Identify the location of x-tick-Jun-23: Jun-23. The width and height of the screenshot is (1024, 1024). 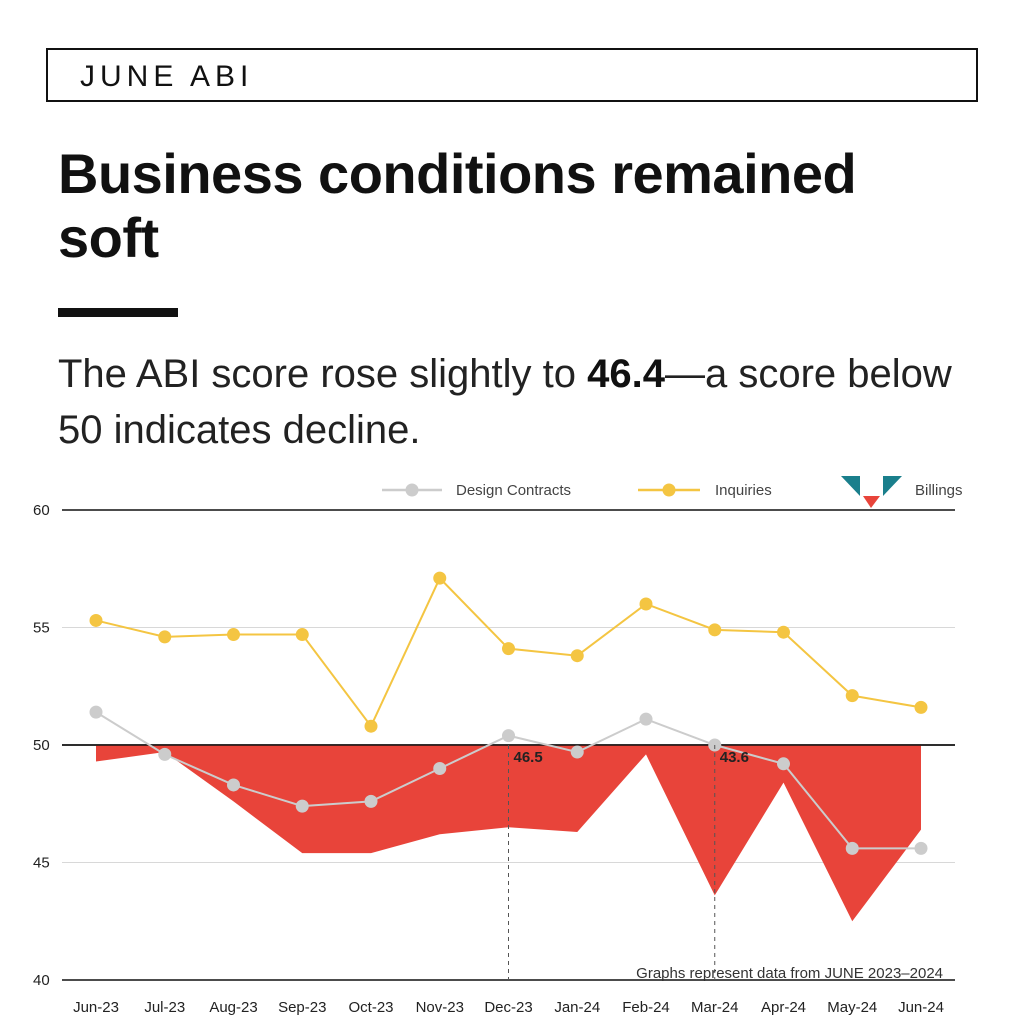
(96, 1007).